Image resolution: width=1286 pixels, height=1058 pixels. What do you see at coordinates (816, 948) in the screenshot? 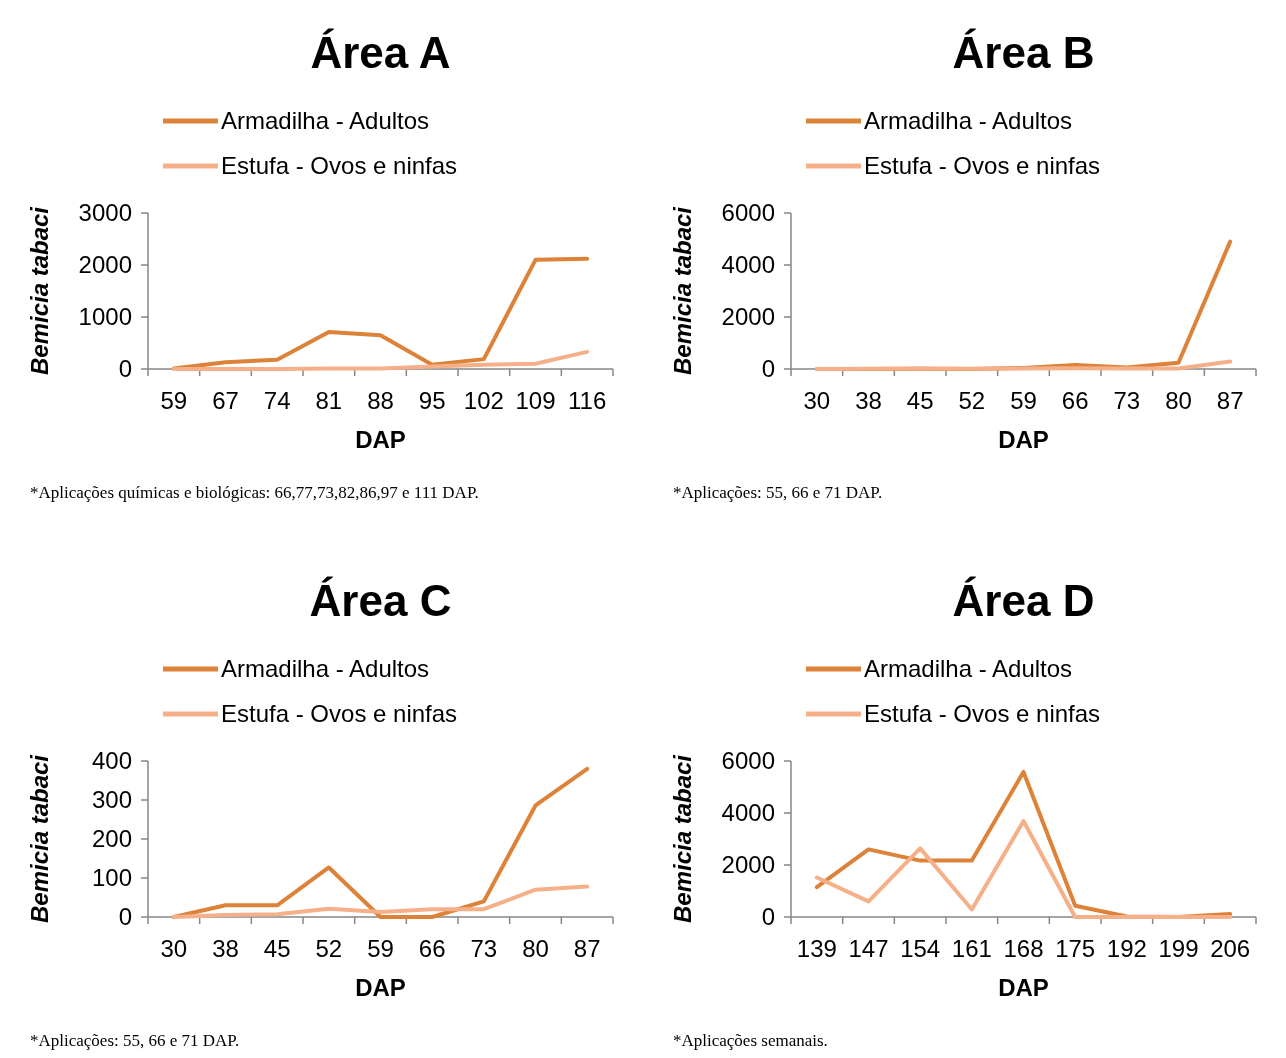
I see `x-tick-label: 139` at bounding box center [816, 948].